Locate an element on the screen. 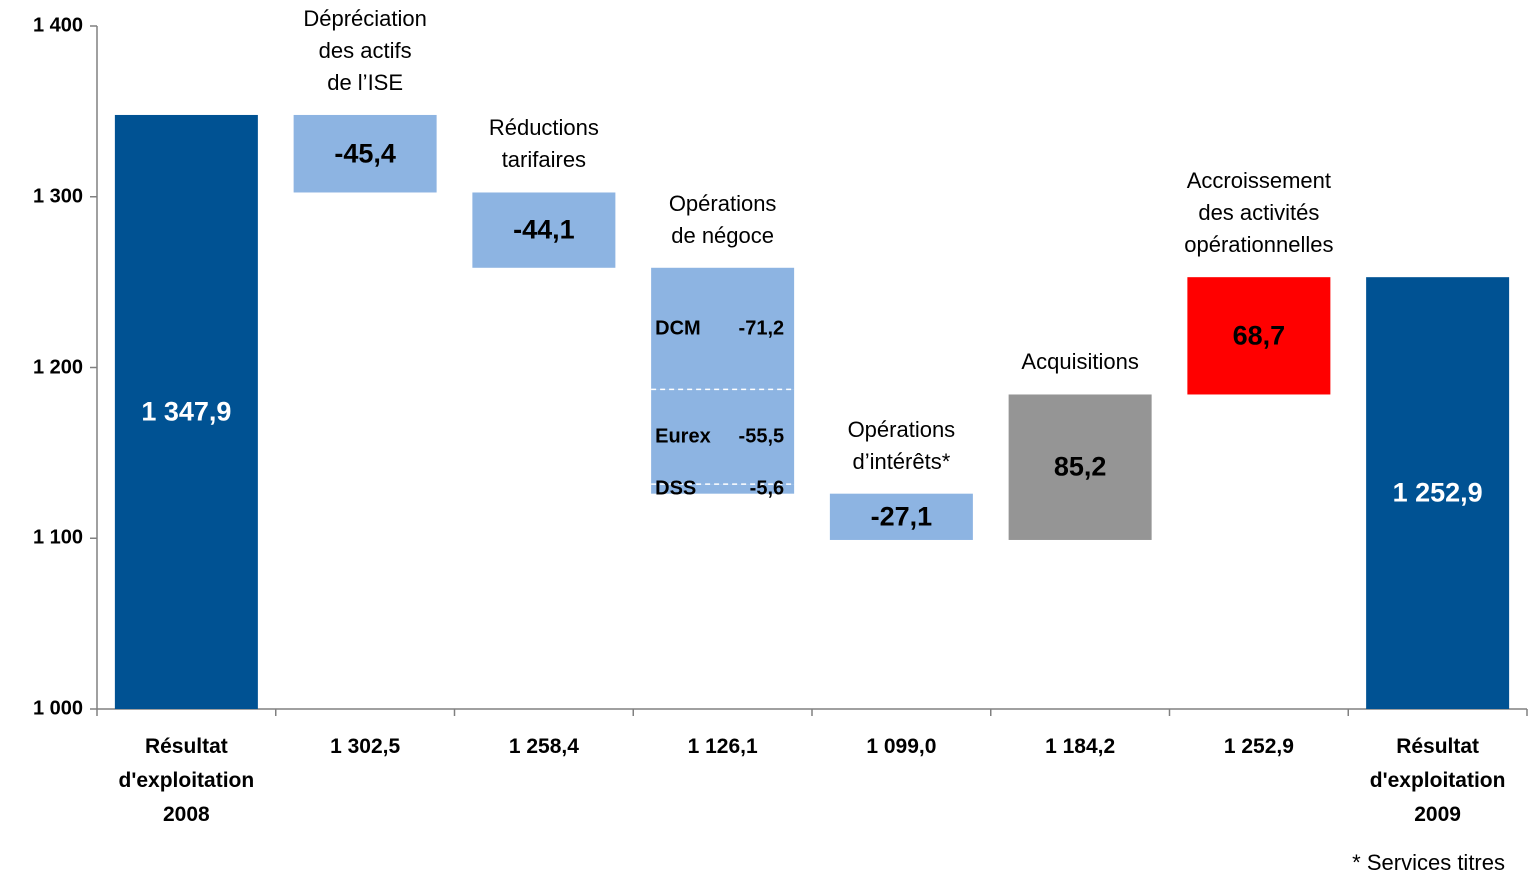  value-label: 68,7 is located at coordinates (1259, 335).